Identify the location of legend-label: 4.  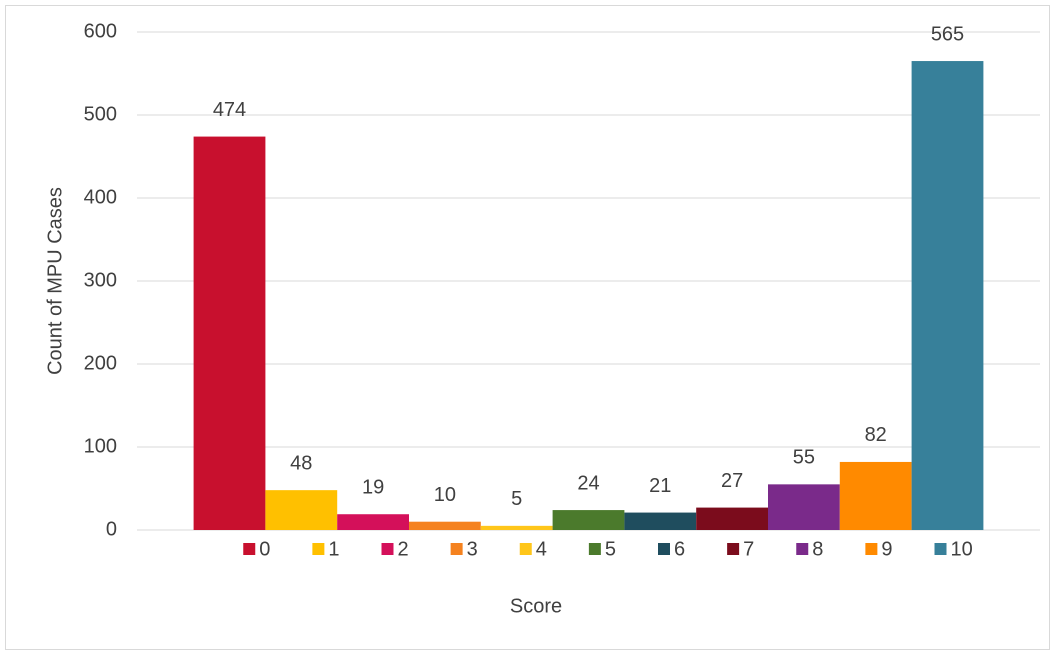
(541, 549).